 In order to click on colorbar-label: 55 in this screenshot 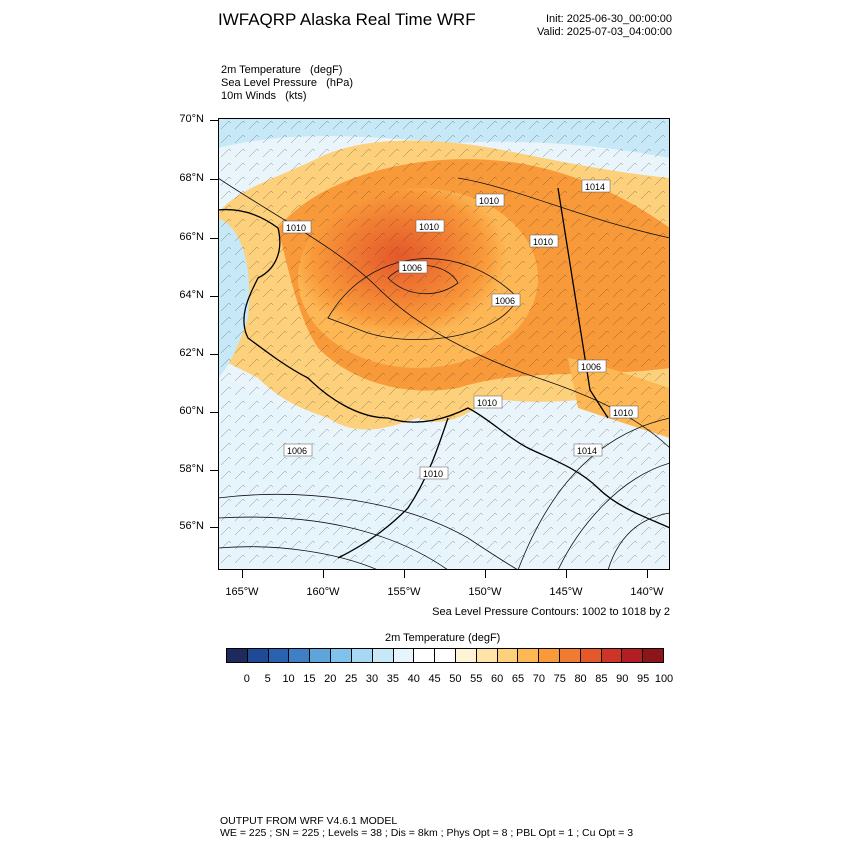, I will do `click(476, 679)`.